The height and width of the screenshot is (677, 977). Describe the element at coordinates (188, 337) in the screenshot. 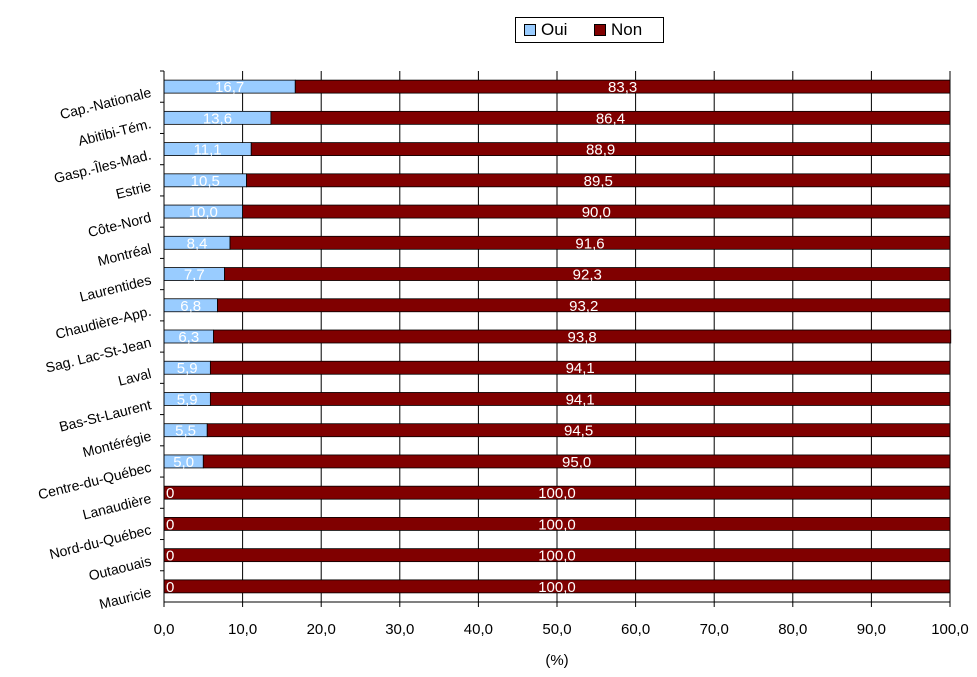

I see `data-label-oui: 6,3` at that location.